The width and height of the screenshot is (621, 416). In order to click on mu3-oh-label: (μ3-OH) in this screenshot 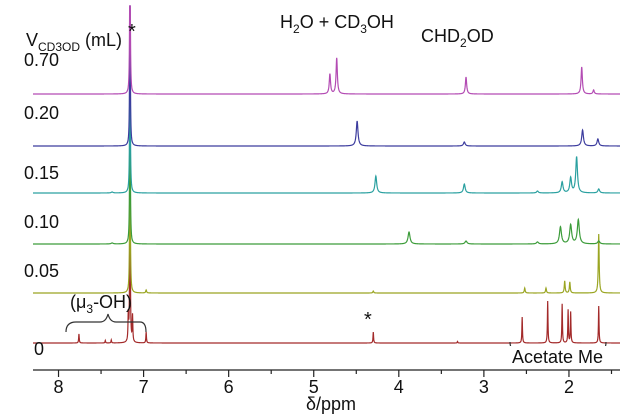, I will do `click(101, 304)`.